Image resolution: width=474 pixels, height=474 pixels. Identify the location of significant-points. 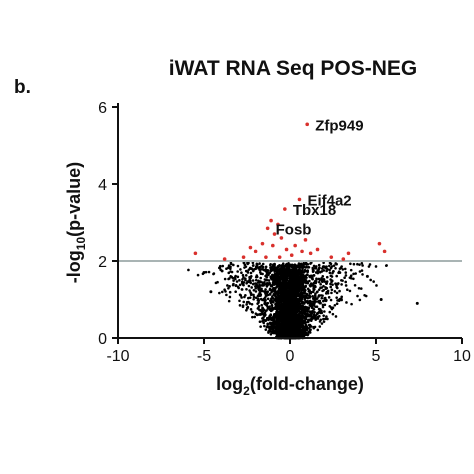
(290, 191).